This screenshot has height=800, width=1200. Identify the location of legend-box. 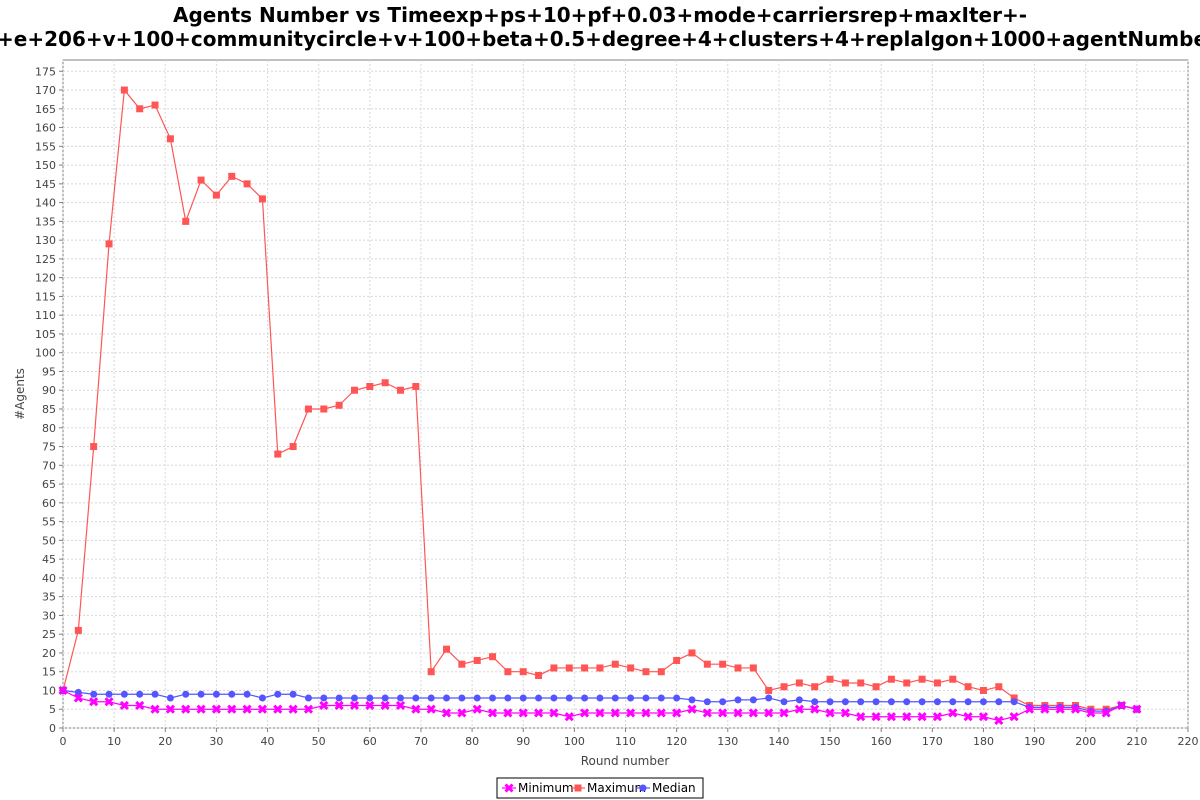
(600, 788).